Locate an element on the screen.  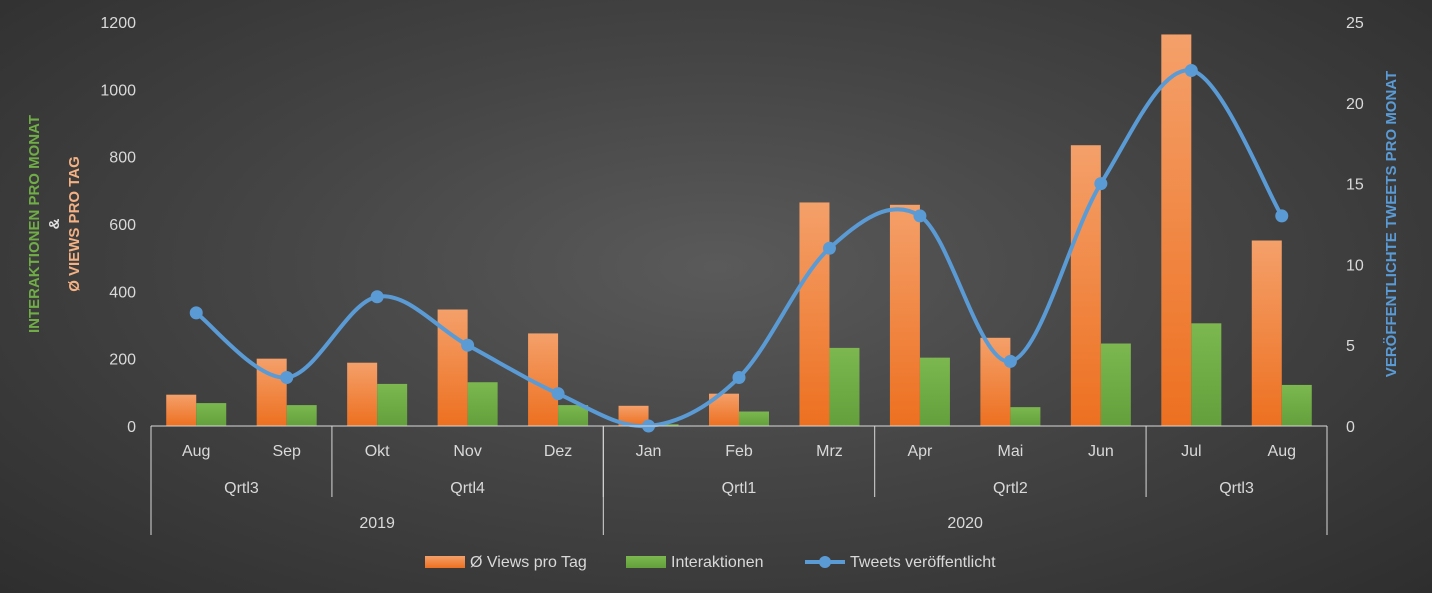
x-month-label: Sep is located at coordinates (286, 451).